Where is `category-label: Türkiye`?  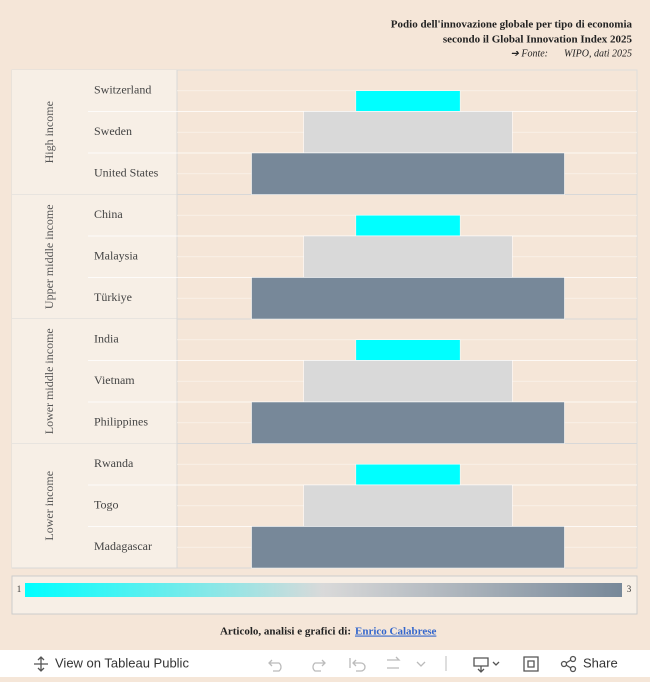 category-label: Türkiye is located at coordinates (113, 297).